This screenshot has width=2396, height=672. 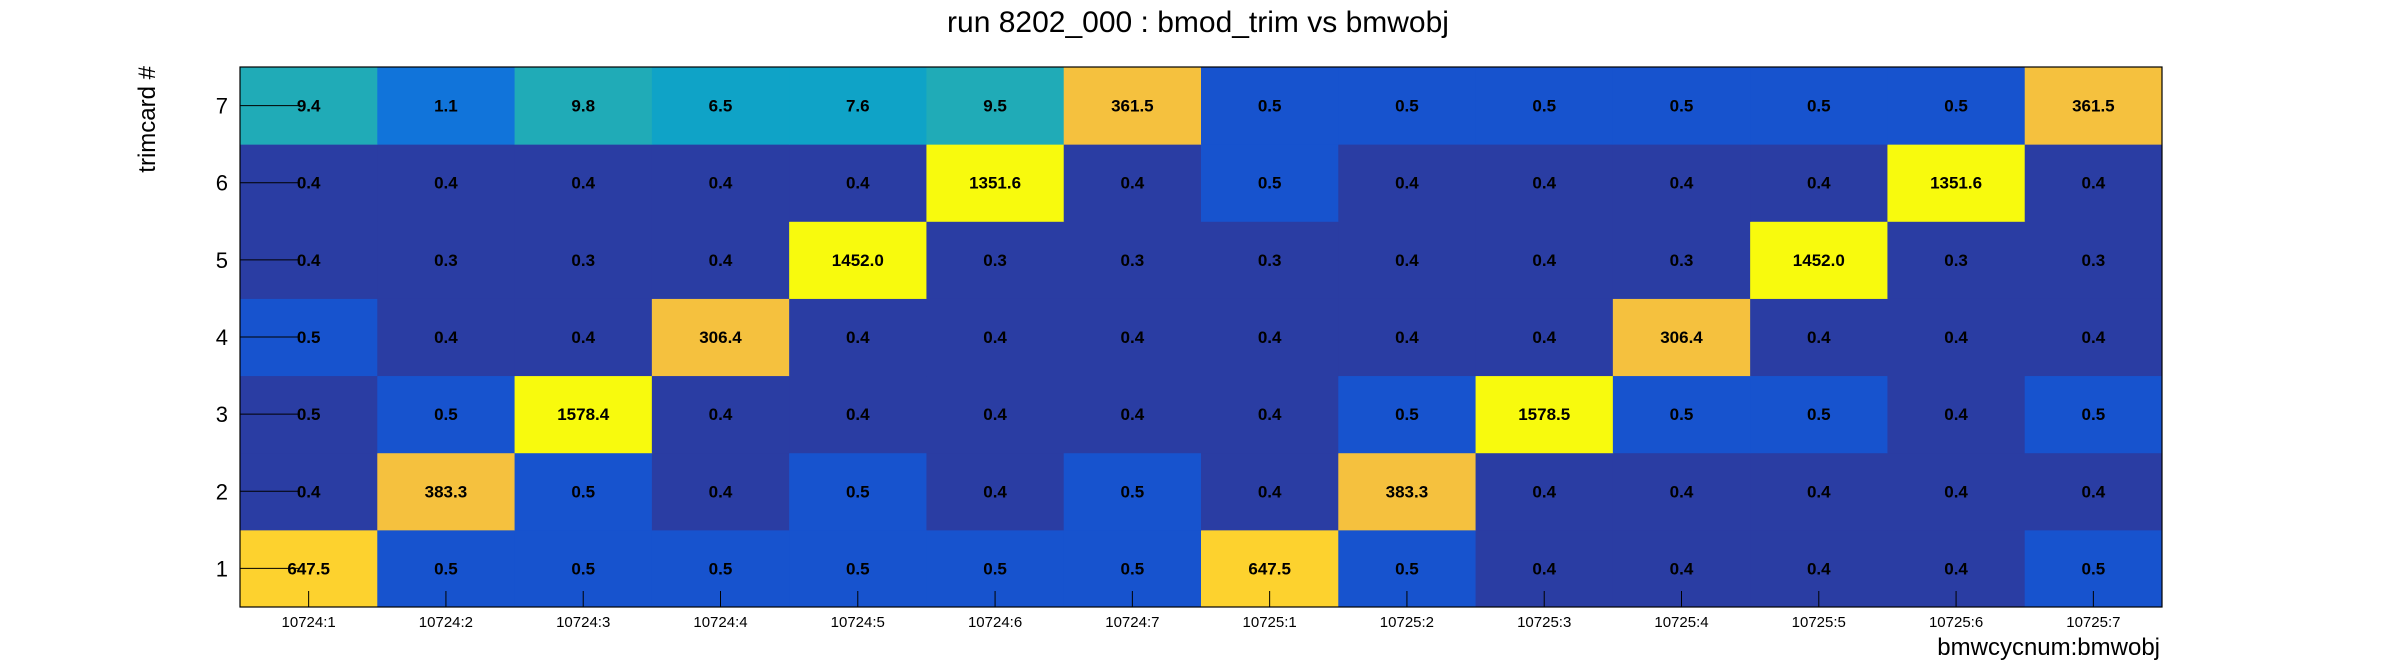 What do you see at coordinates (309, 106) in the screenshot?
I see `cell-value-label: 9.4` at bounding box center [309, 106].